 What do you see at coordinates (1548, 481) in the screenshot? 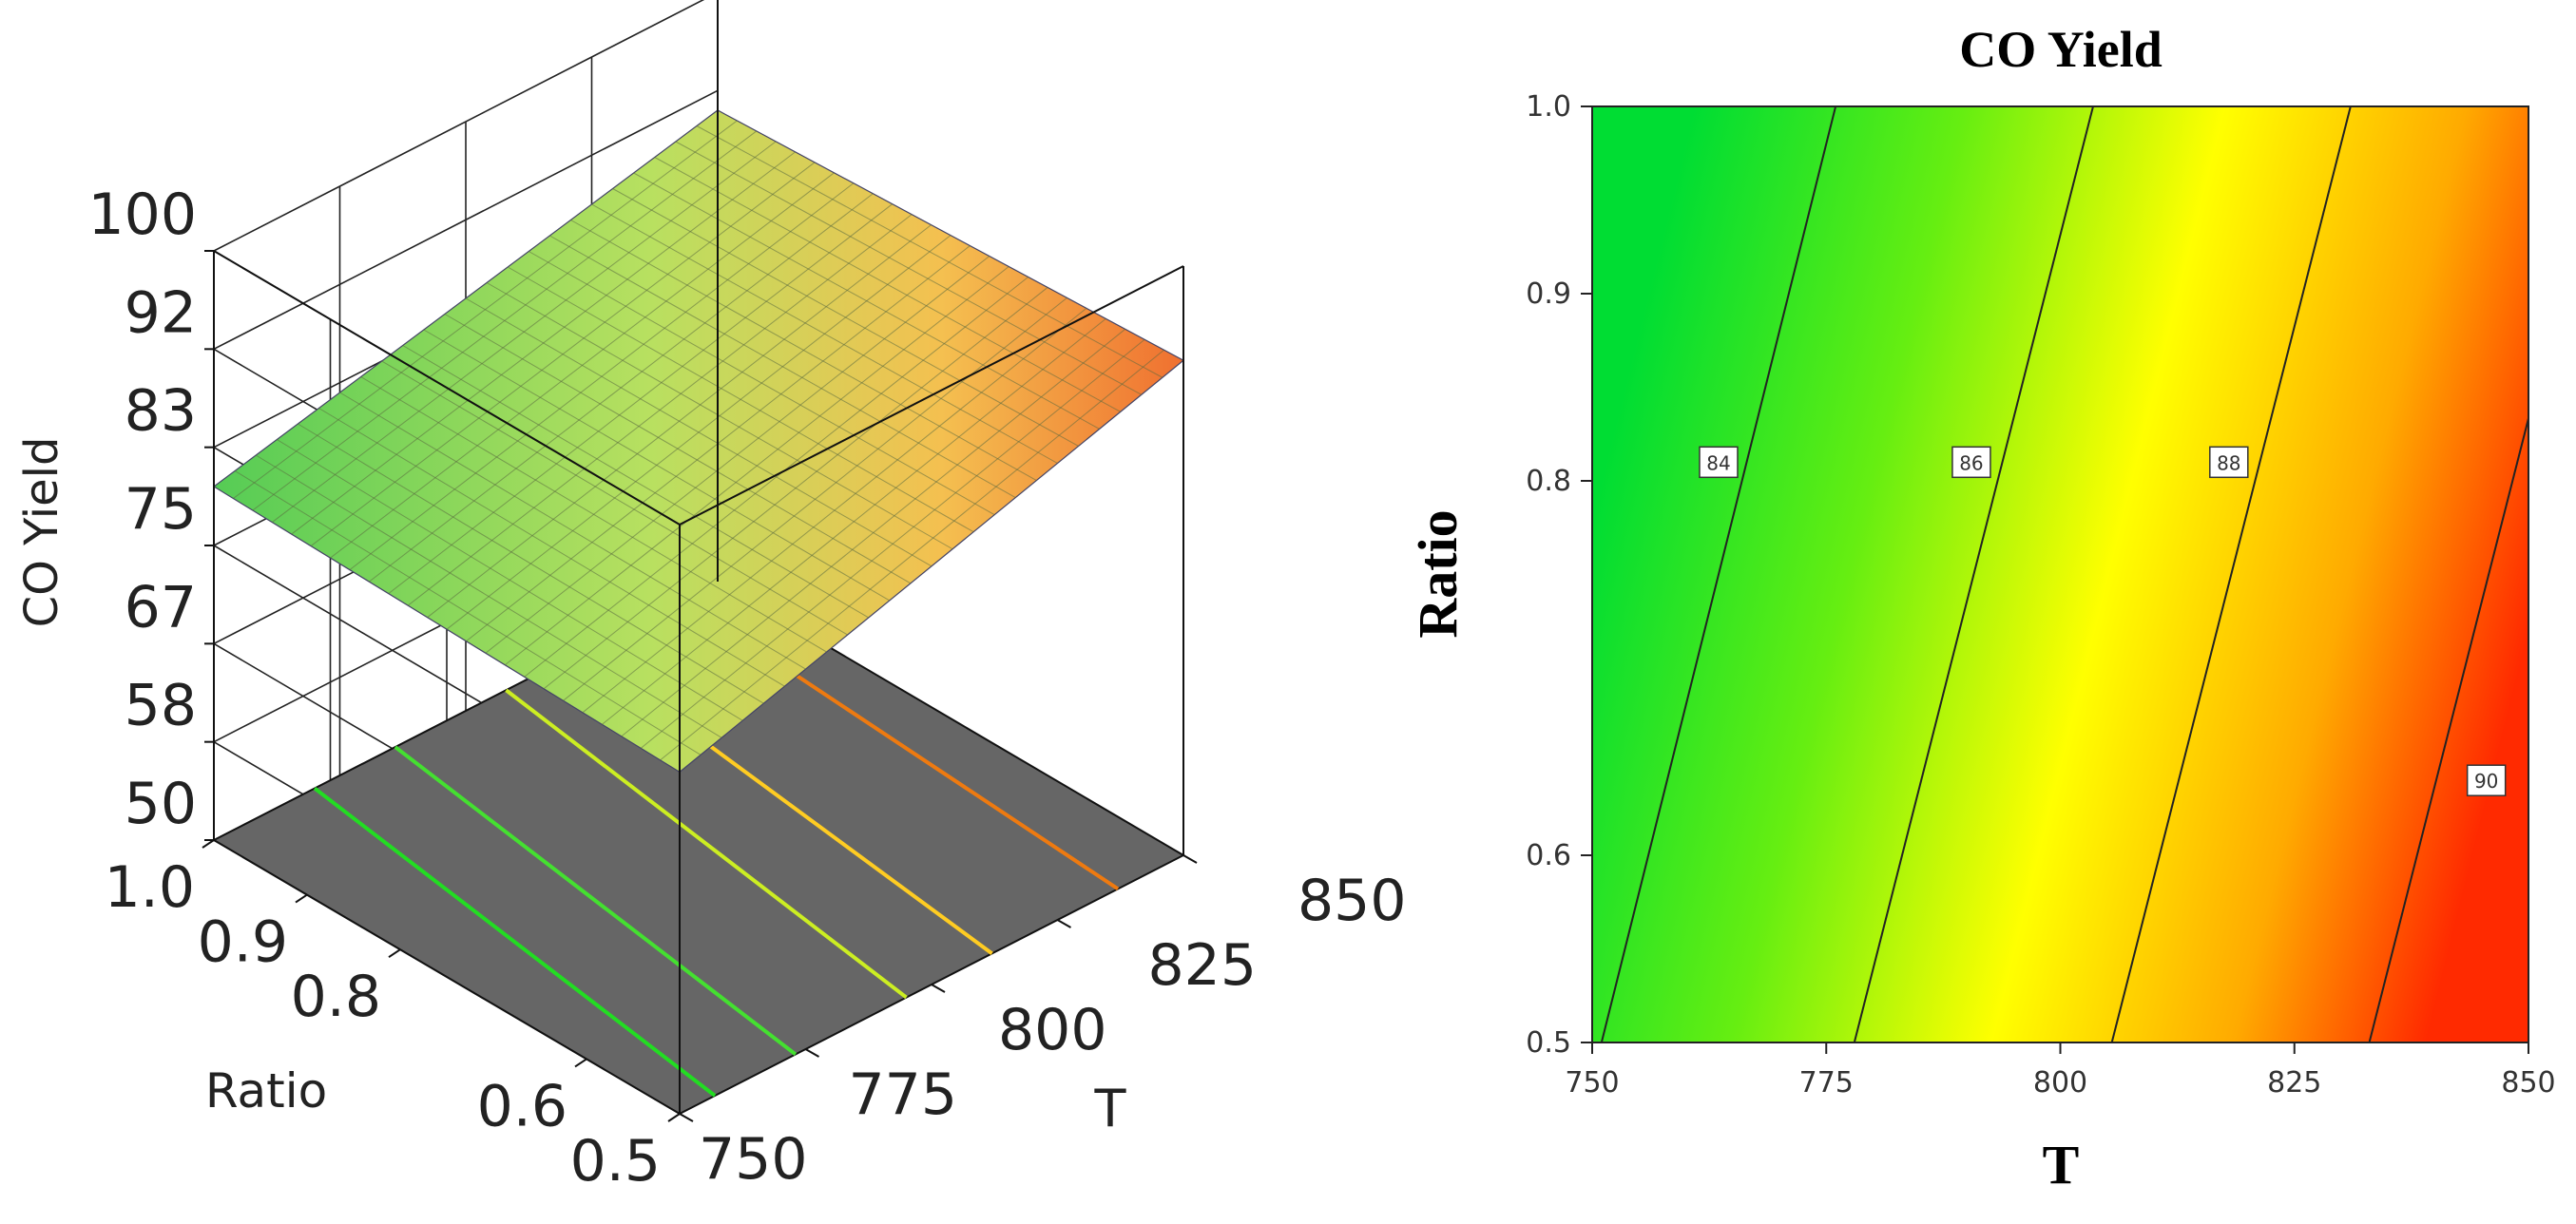
I see `contour-y-tick-label: 0.8` at bounding box center [1548, 481].